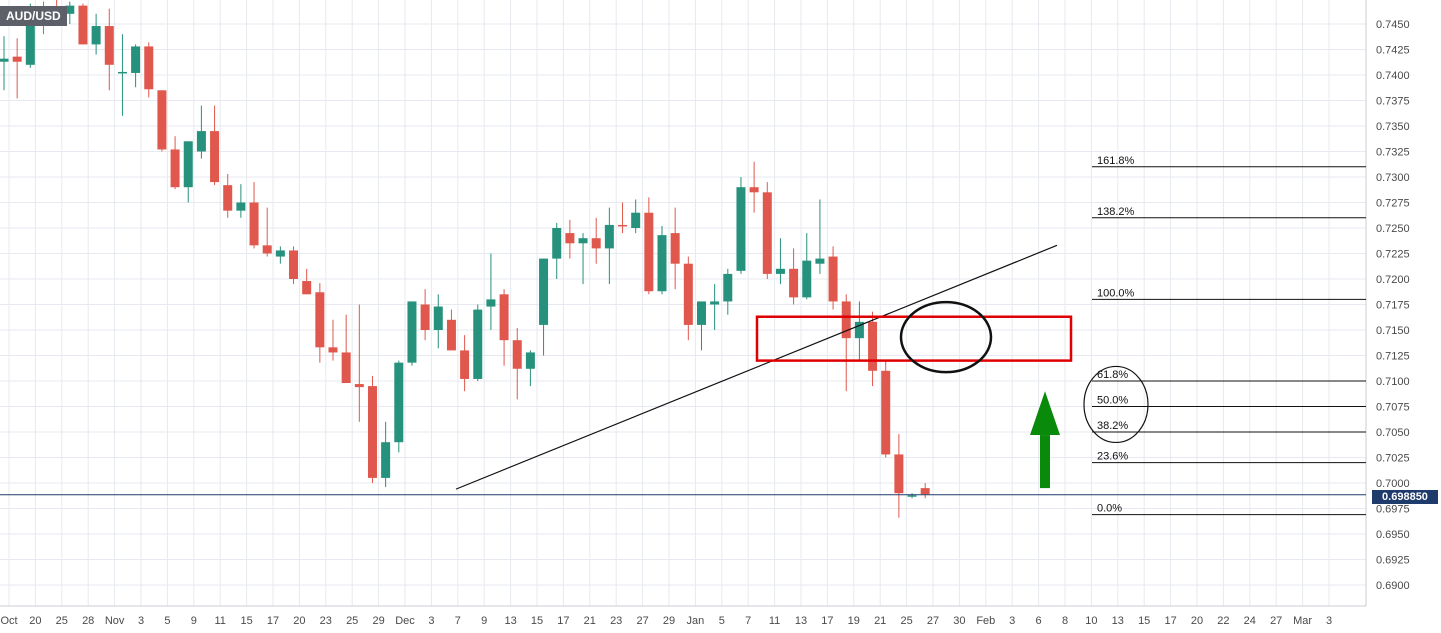  What do you see at coordinates (405, 621) in the screenshot?
I see `date-tick-label: Dec` at bounding box center [405, 621].